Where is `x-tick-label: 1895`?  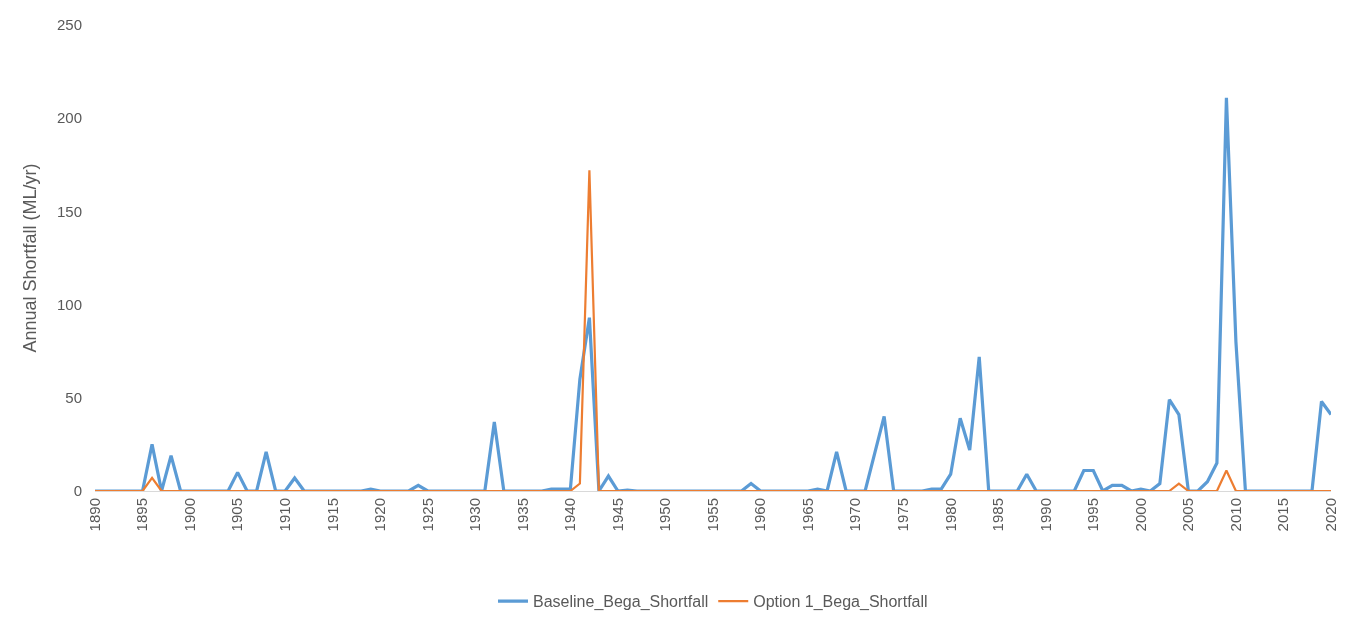 x-tick-label: 1895 is located at coordinates (142, 515).